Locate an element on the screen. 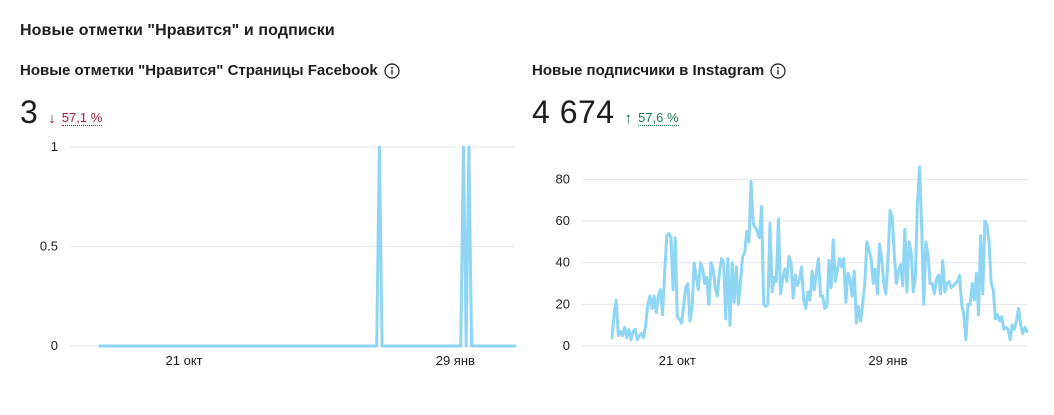  arrow-down-icon: ↓ is located at coordinates (52, 118).